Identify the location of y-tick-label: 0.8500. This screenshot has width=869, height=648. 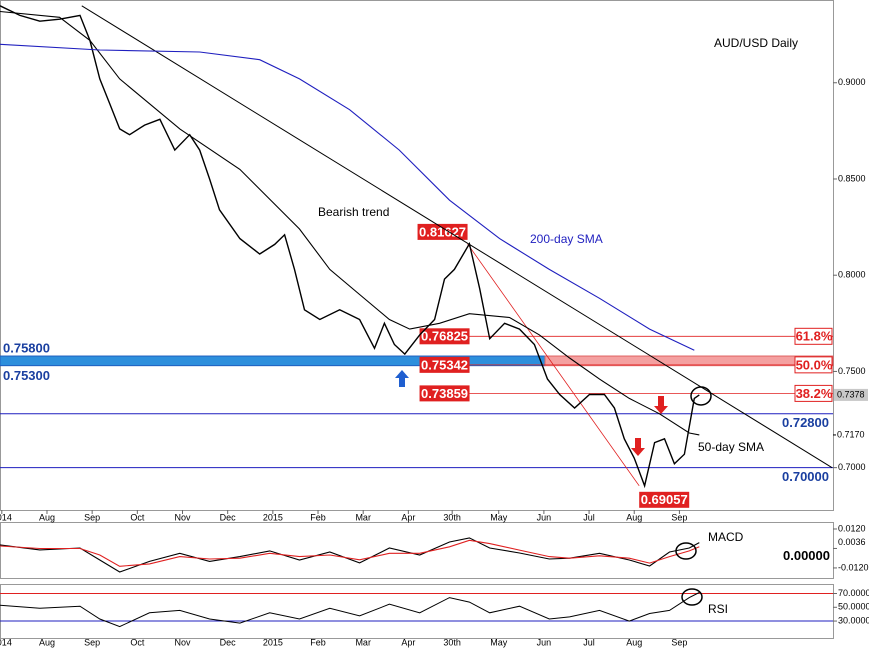
(852, 178).